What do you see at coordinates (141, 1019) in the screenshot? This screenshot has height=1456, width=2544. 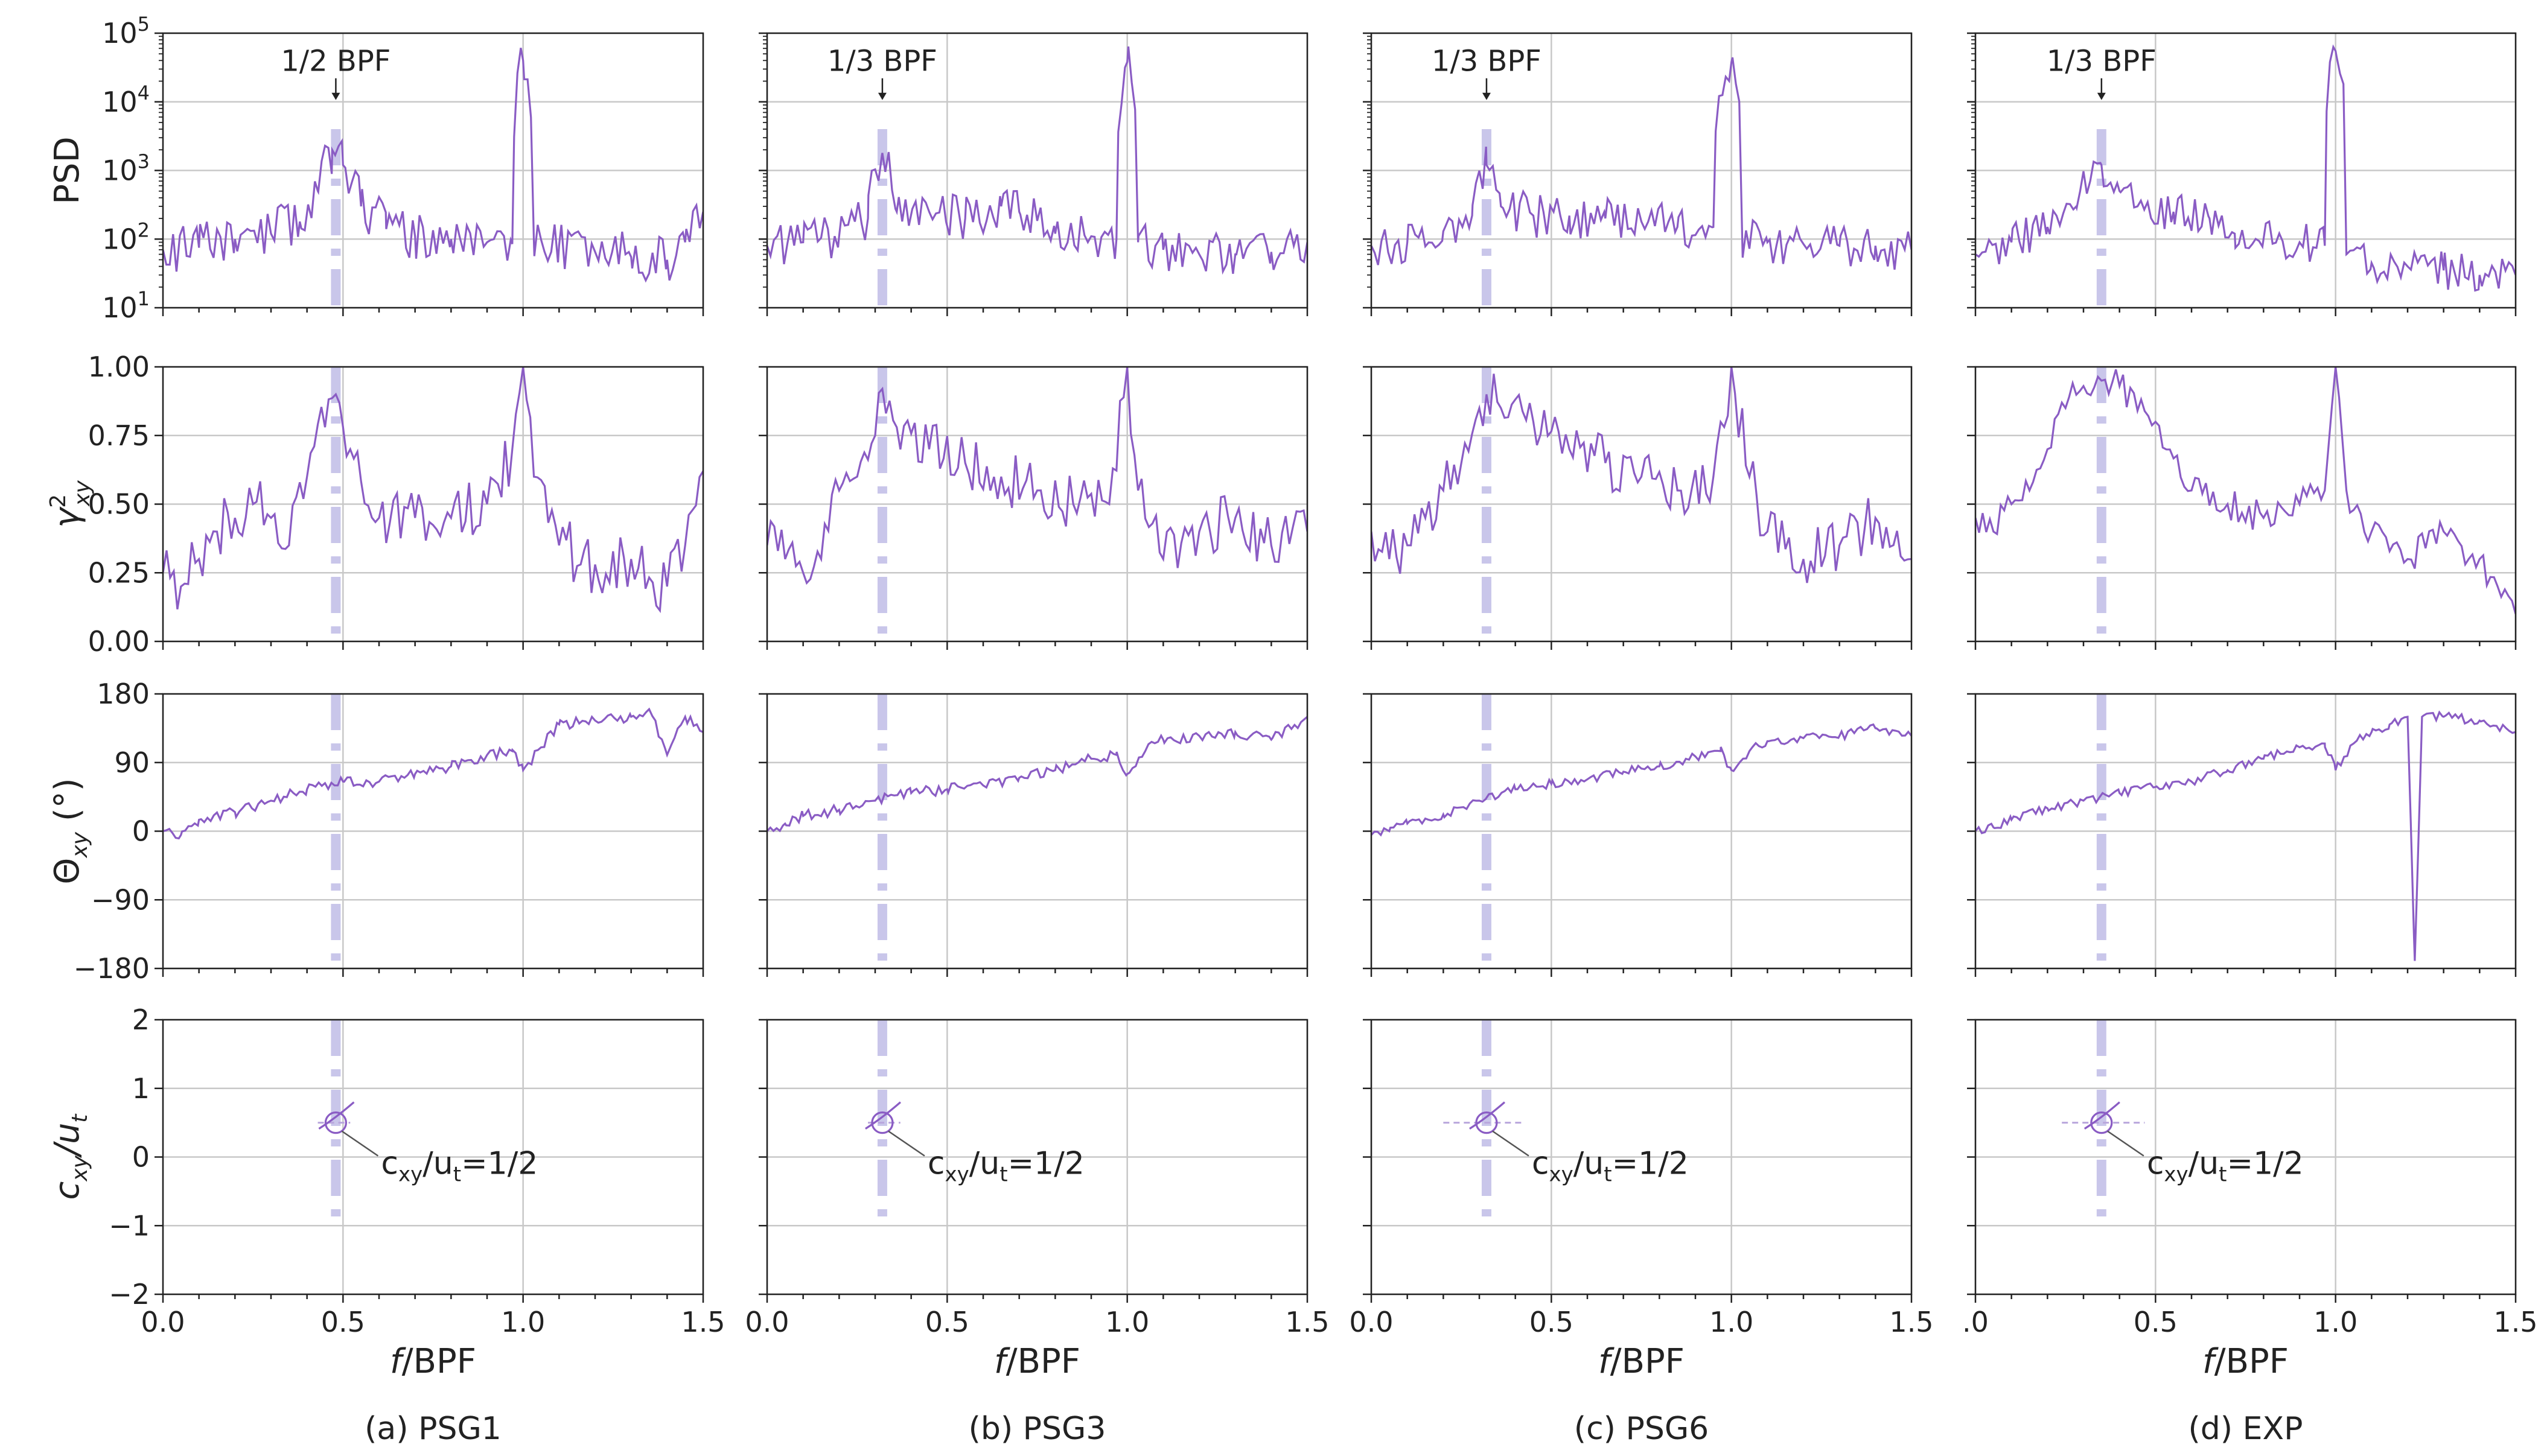 I see `y-tick-label: 2` at bounding box center [141, 1019].